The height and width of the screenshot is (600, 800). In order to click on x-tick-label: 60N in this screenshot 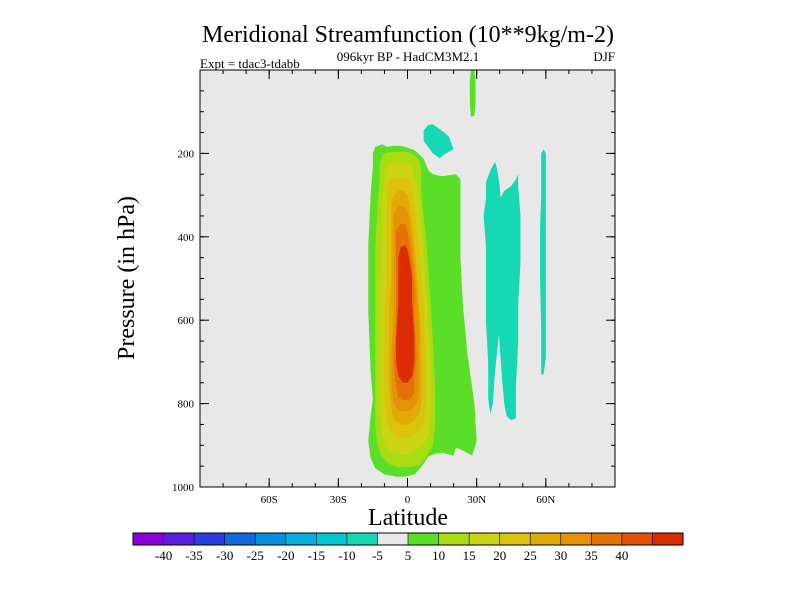, I will do `click(545, 500)`.